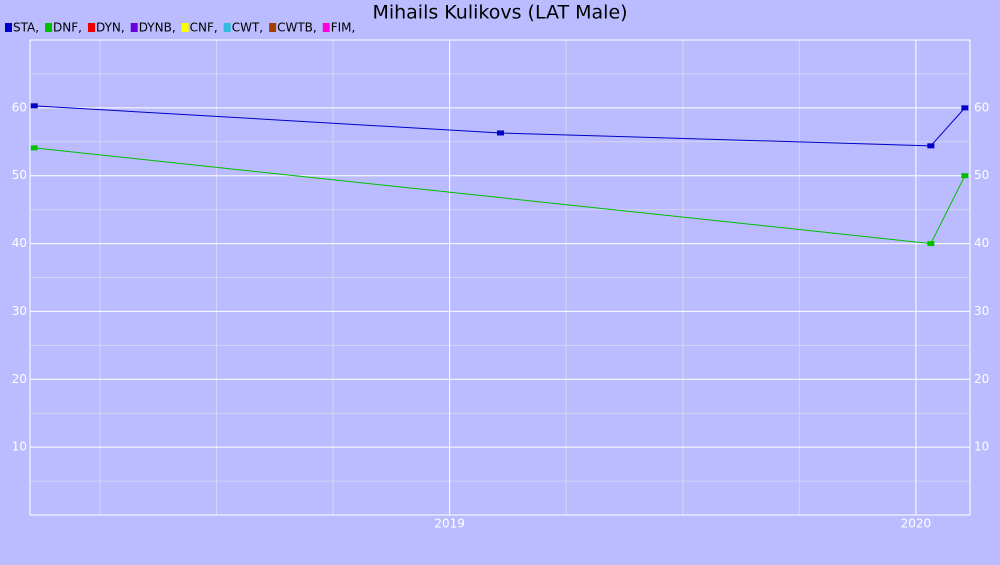 Image resolution: width=1000 pixels, height=565 pixels. Describe the element at coordinates (981, 107) in the screenshot. I see `y2-tick-label: 60` at that location.